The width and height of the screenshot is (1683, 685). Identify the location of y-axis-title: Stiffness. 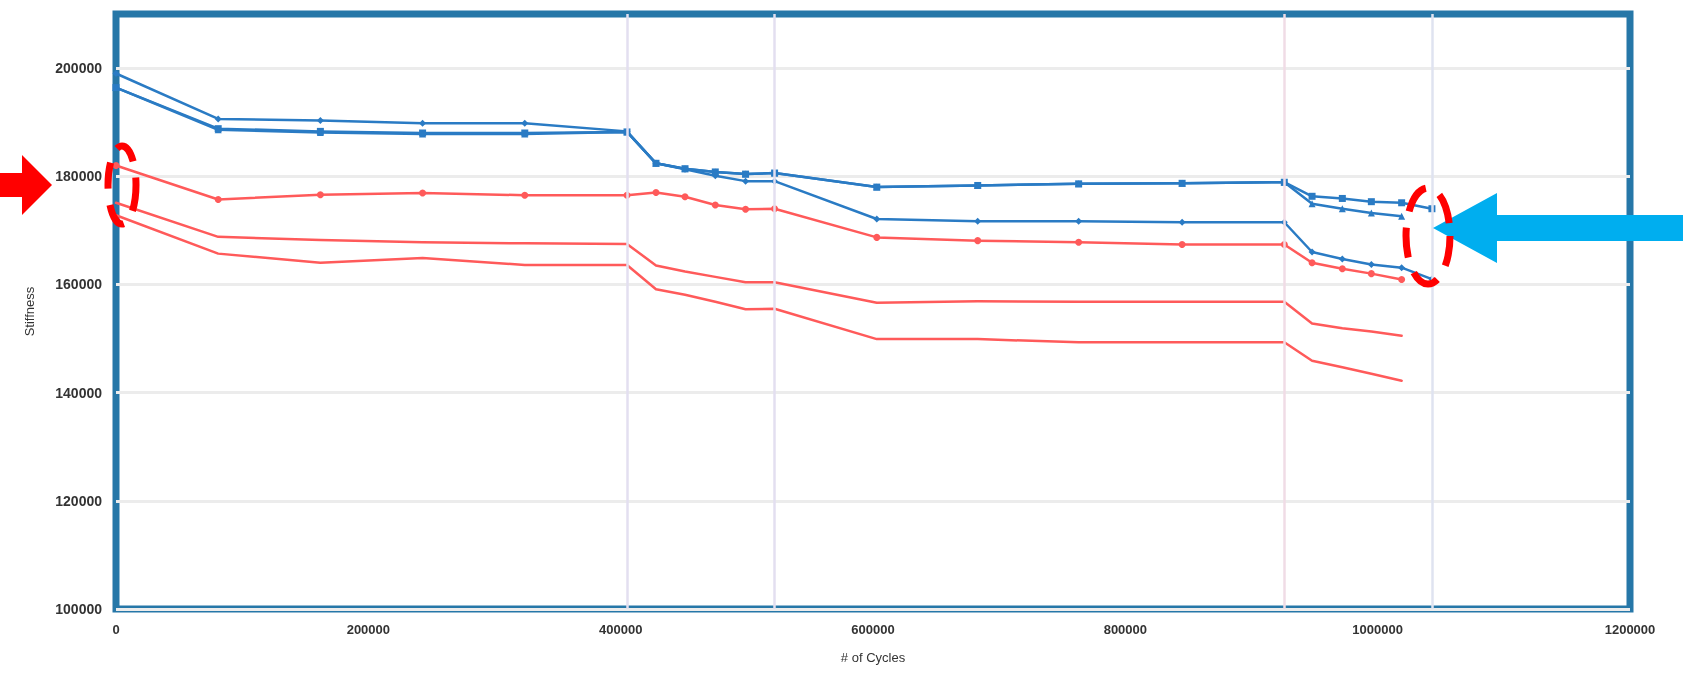
(29, 311).